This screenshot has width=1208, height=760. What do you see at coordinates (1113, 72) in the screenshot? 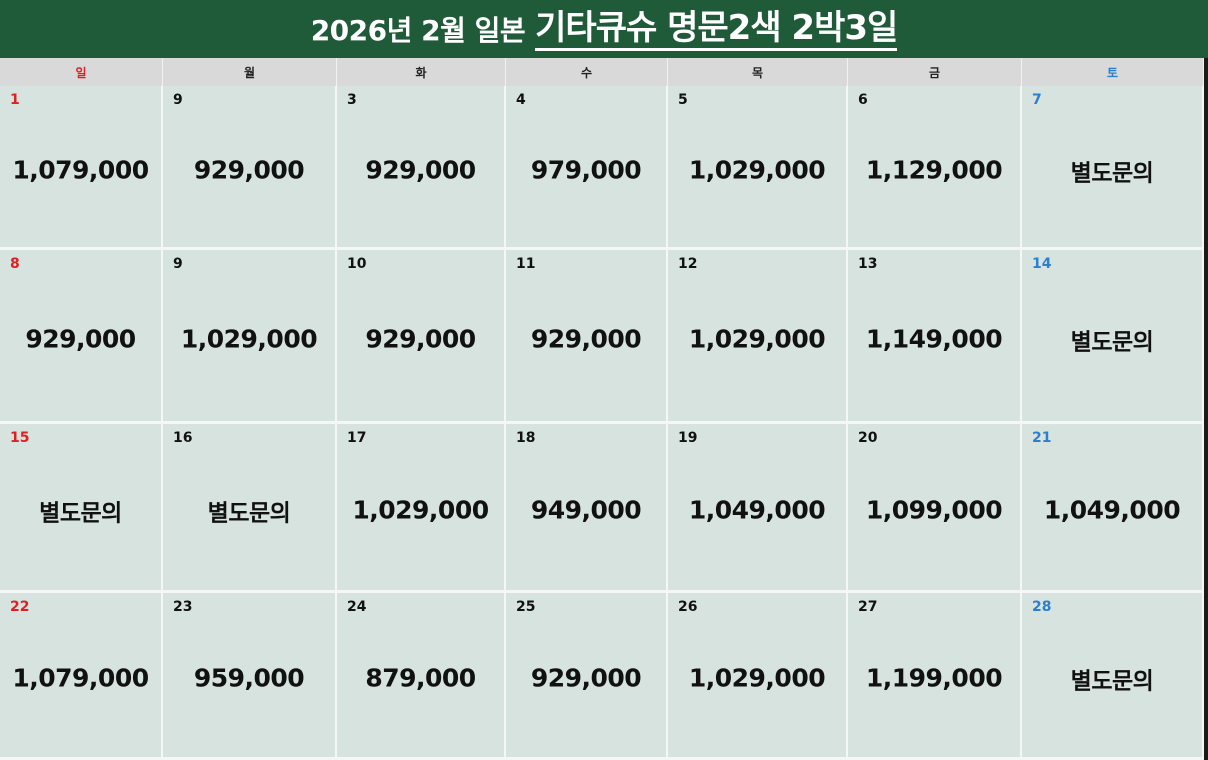
I see `weekday-sat: 토` at bounding box center [1113, 72].